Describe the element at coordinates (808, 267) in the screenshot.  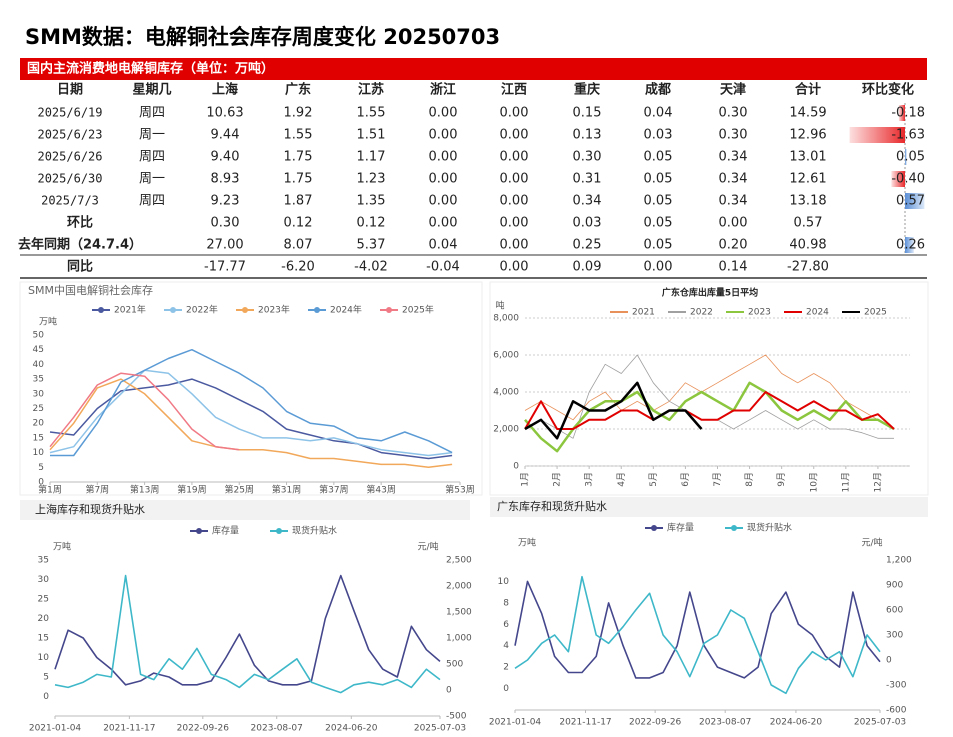
I see `value-cell: -27.80` at that location.